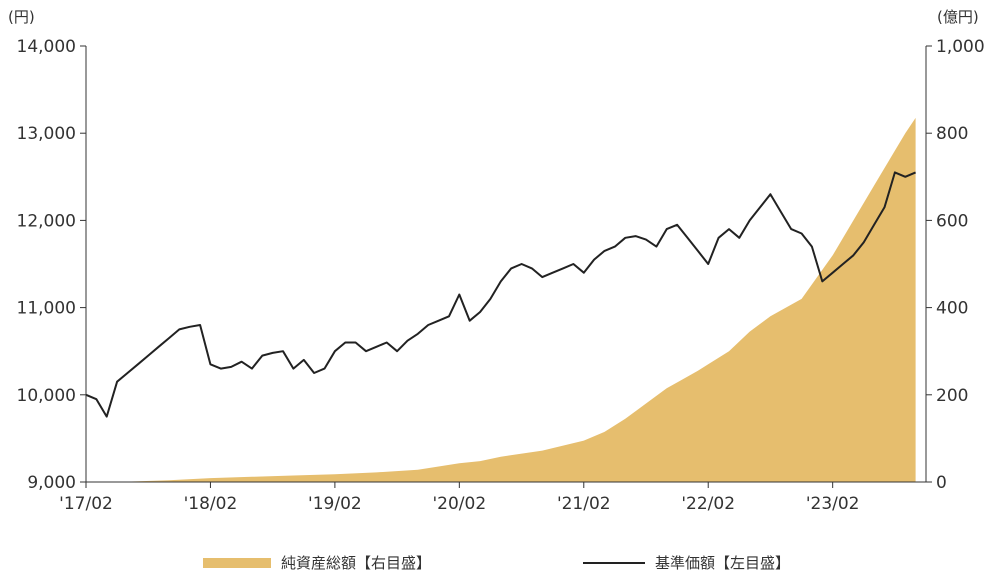 This screenshot has width=987, height=573. I want to click on left-tick-label: 14,000, so click(46, 47).